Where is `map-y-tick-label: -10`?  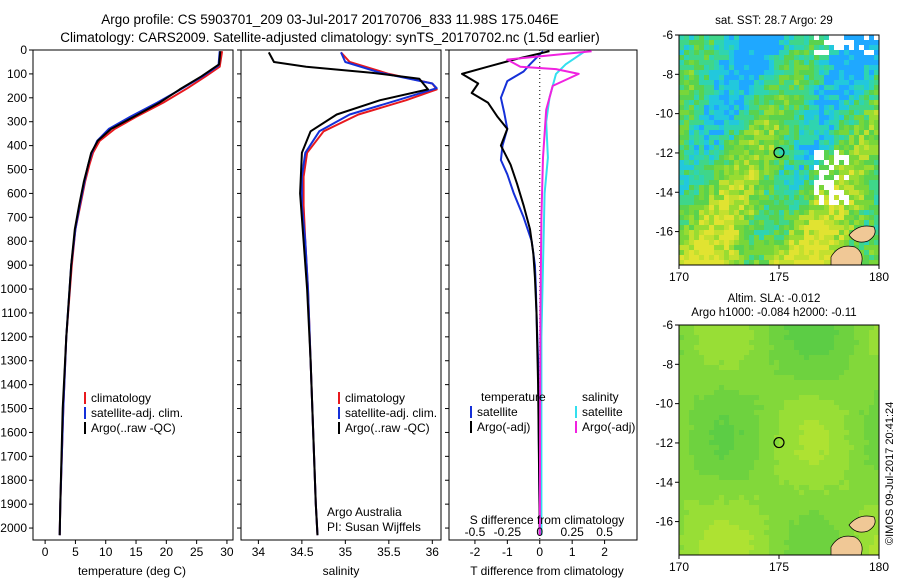 map-y-tick-label: -10 is located at coordinates (665, 404).